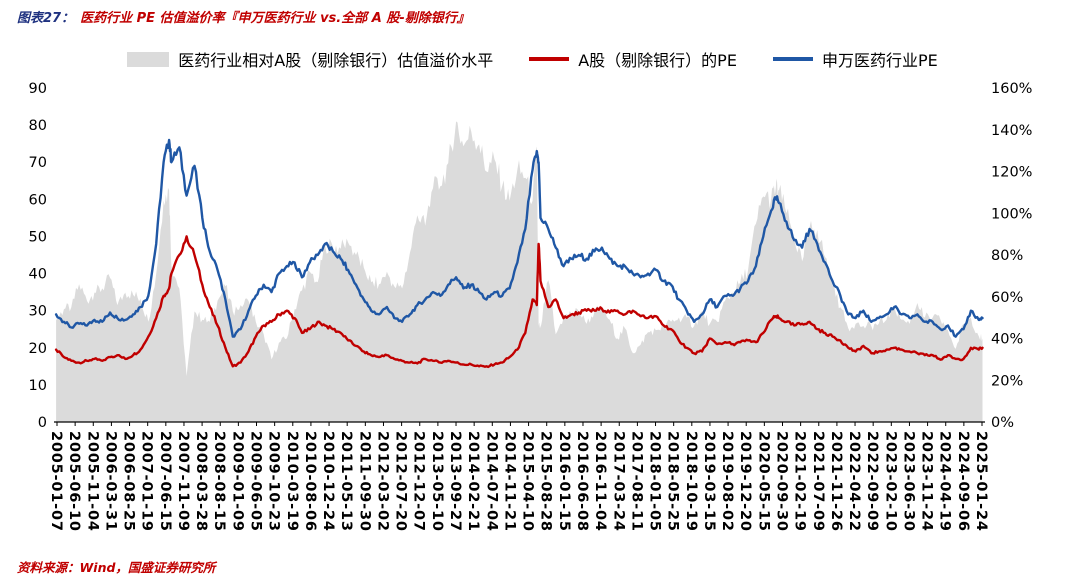 This screenshot has height=581, width=1065. I want to click on svg-text: 2025-01-24, so click(981, 481).